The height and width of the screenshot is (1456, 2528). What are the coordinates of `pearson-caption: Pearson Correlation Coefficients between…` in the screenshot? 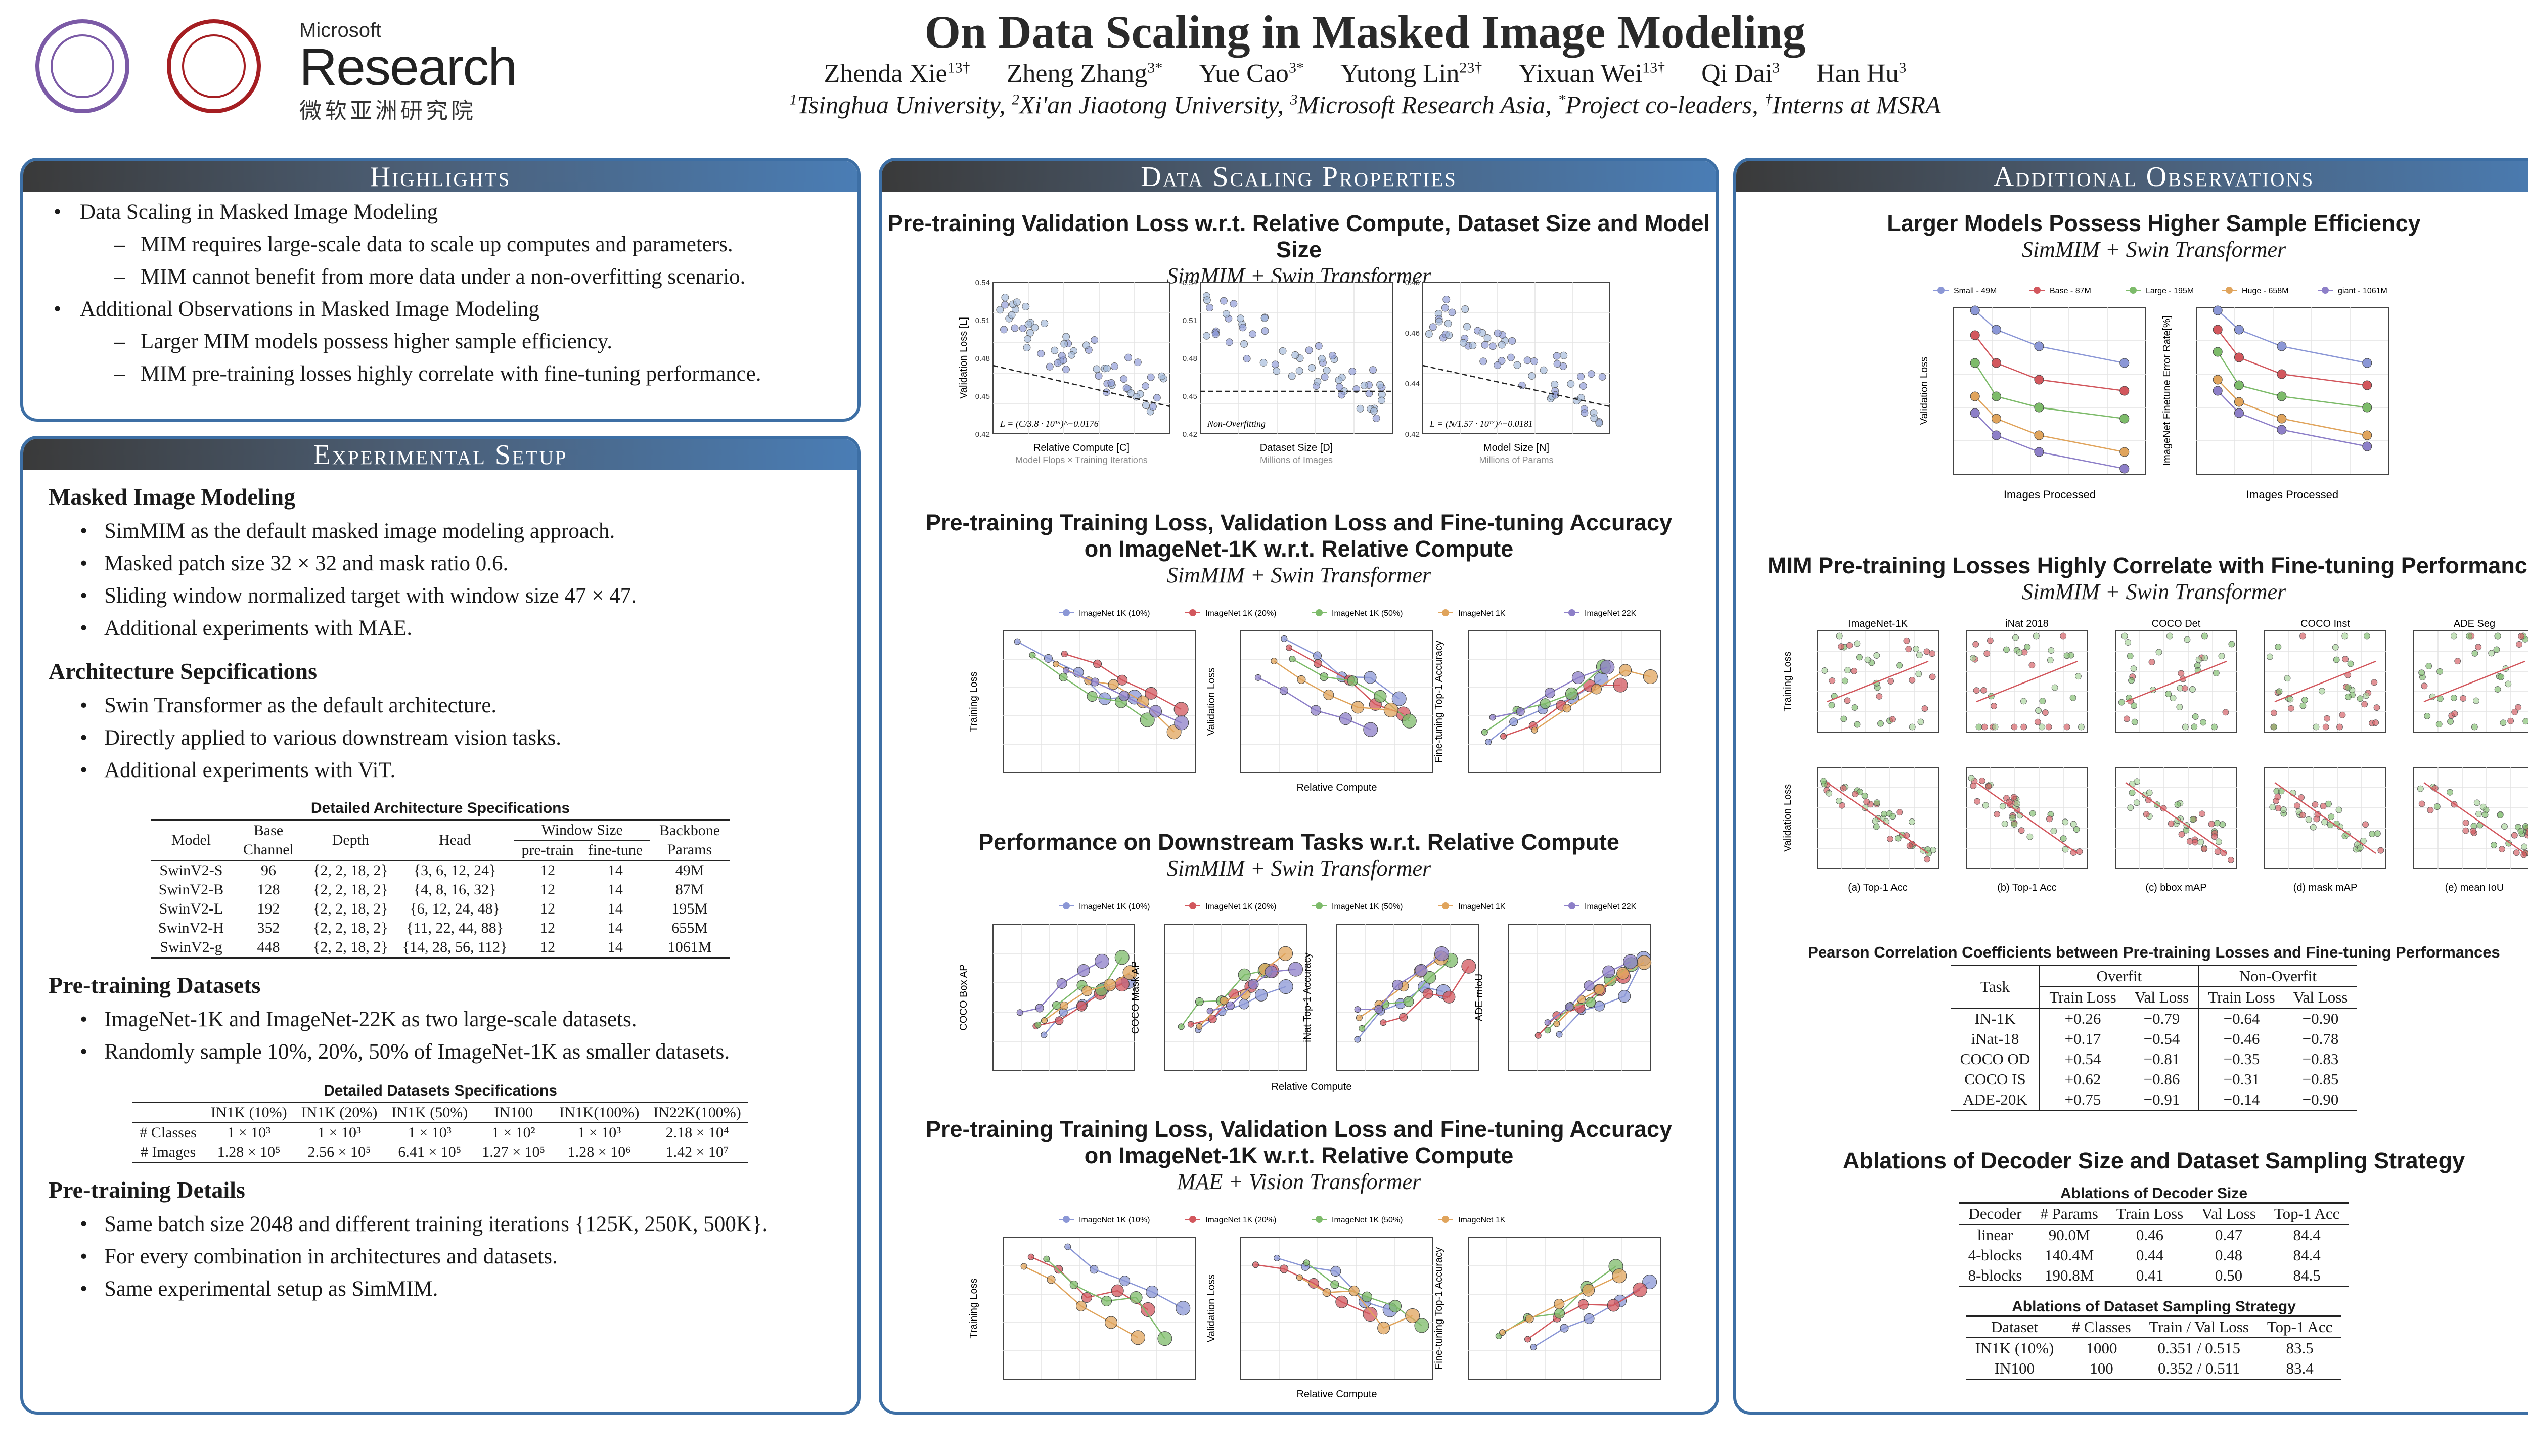 It's located at (2154, 952).